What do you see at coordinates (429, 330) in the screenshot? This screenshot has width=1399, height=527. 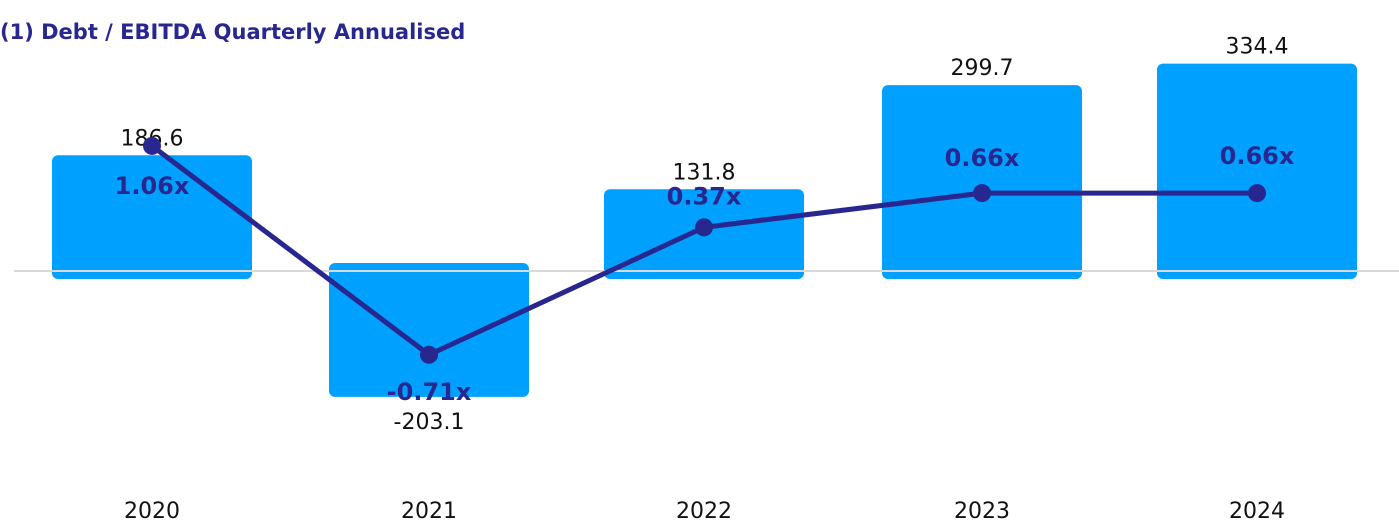 I see `bar-2021` at bounding box center [429, 330].